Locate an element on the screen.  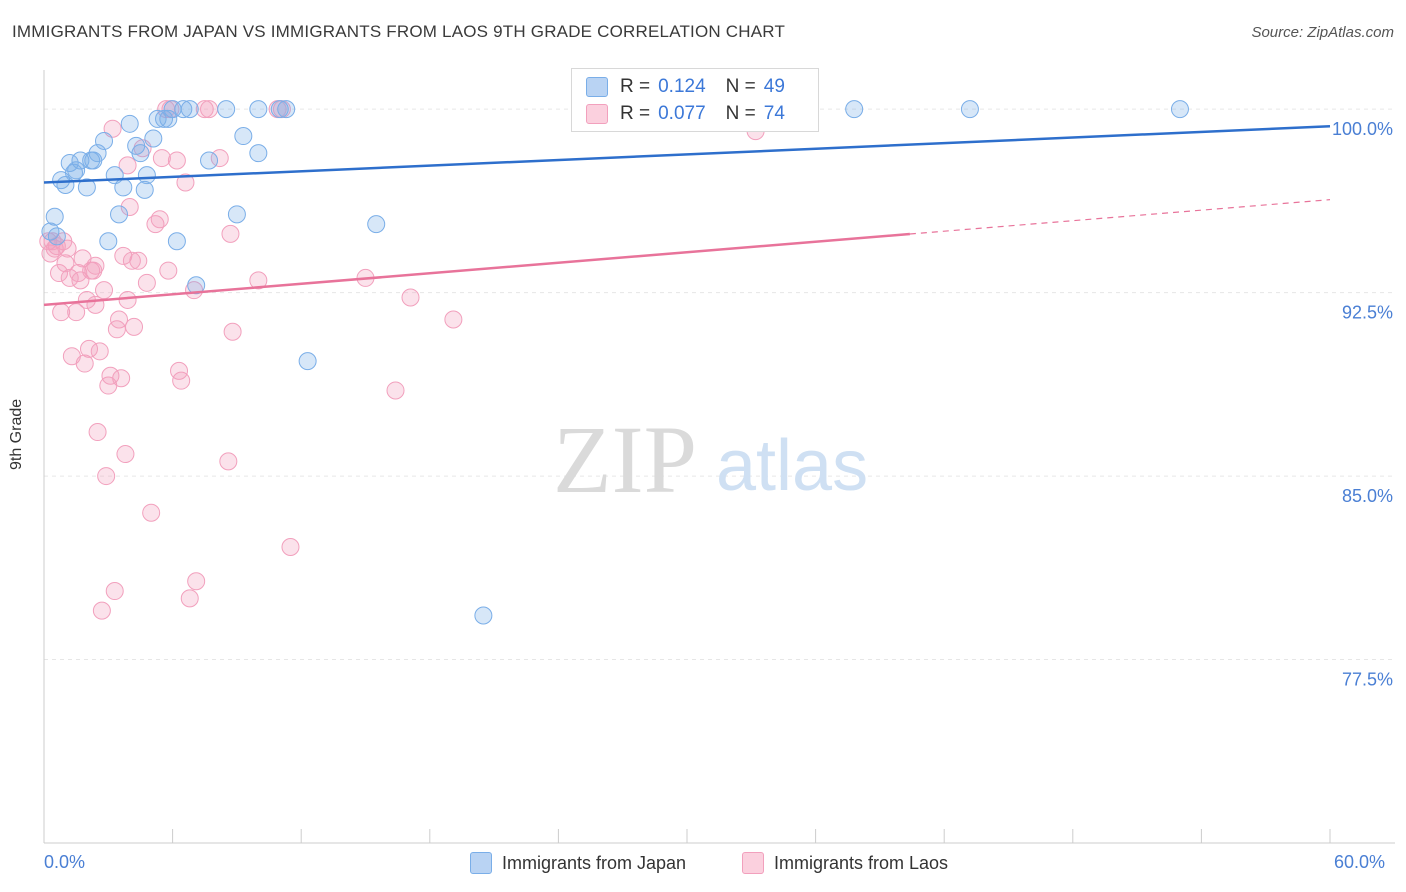
trend-line-laos is located at coordinates (477, 269).